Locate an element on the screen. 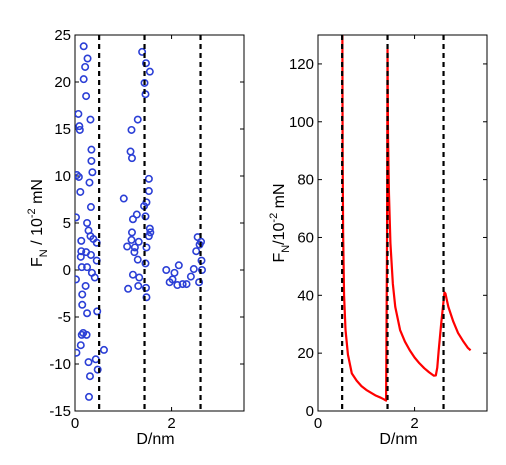 The image size is (506, 465). y-tick-label: 10 is located at coordinates (62, 176).